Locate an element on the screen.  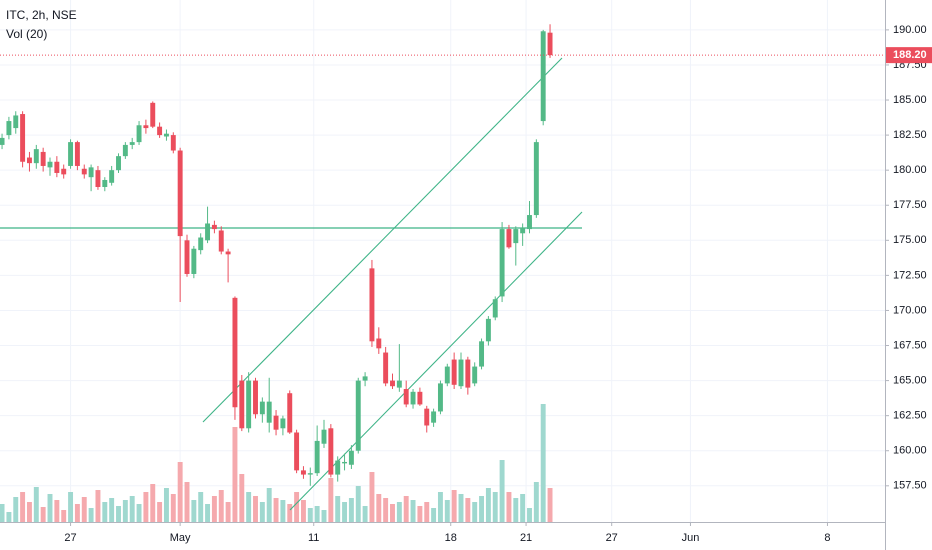
x-tick-label: May is located at coordinates (180, 538).